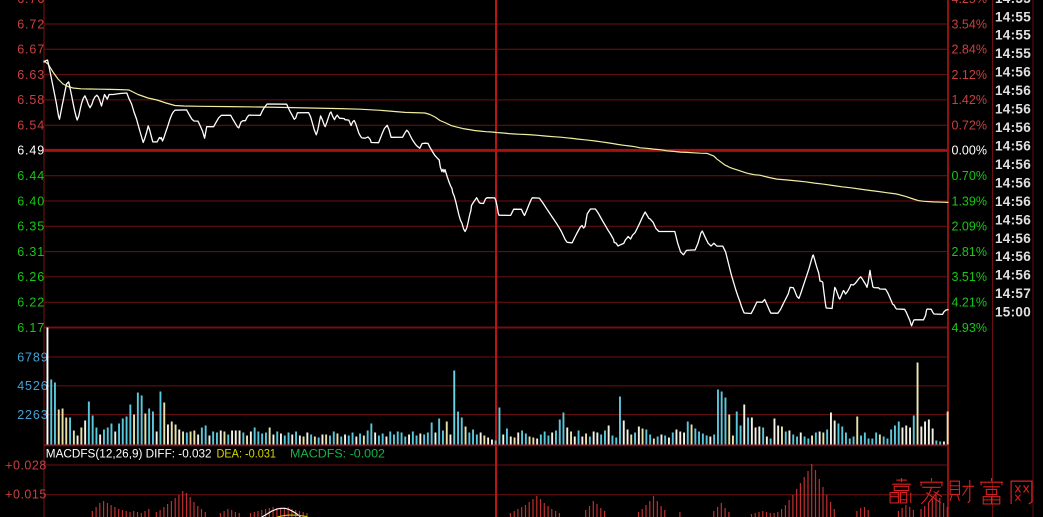 This screenshot has width=1043, height=517. Describe the element at coordinates (969, 125) in the screenshot. I see `svg-text: 0.72%` at that location.